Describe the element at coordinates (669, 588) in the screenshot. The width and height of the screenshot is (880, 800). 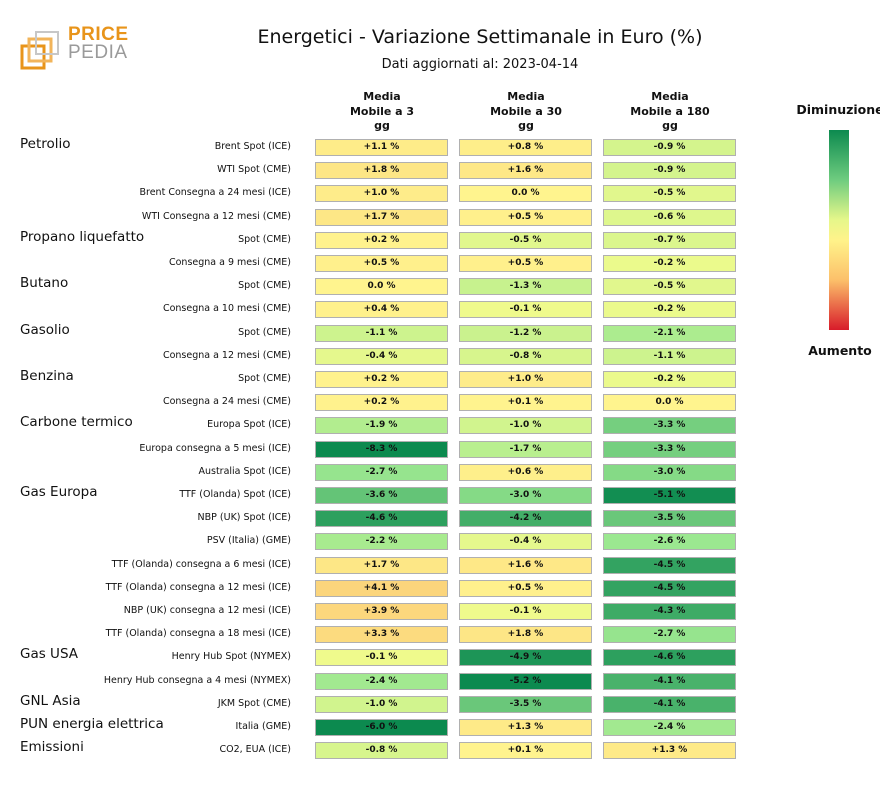
I see `heatmap-cell: -4.5 %` at that location.